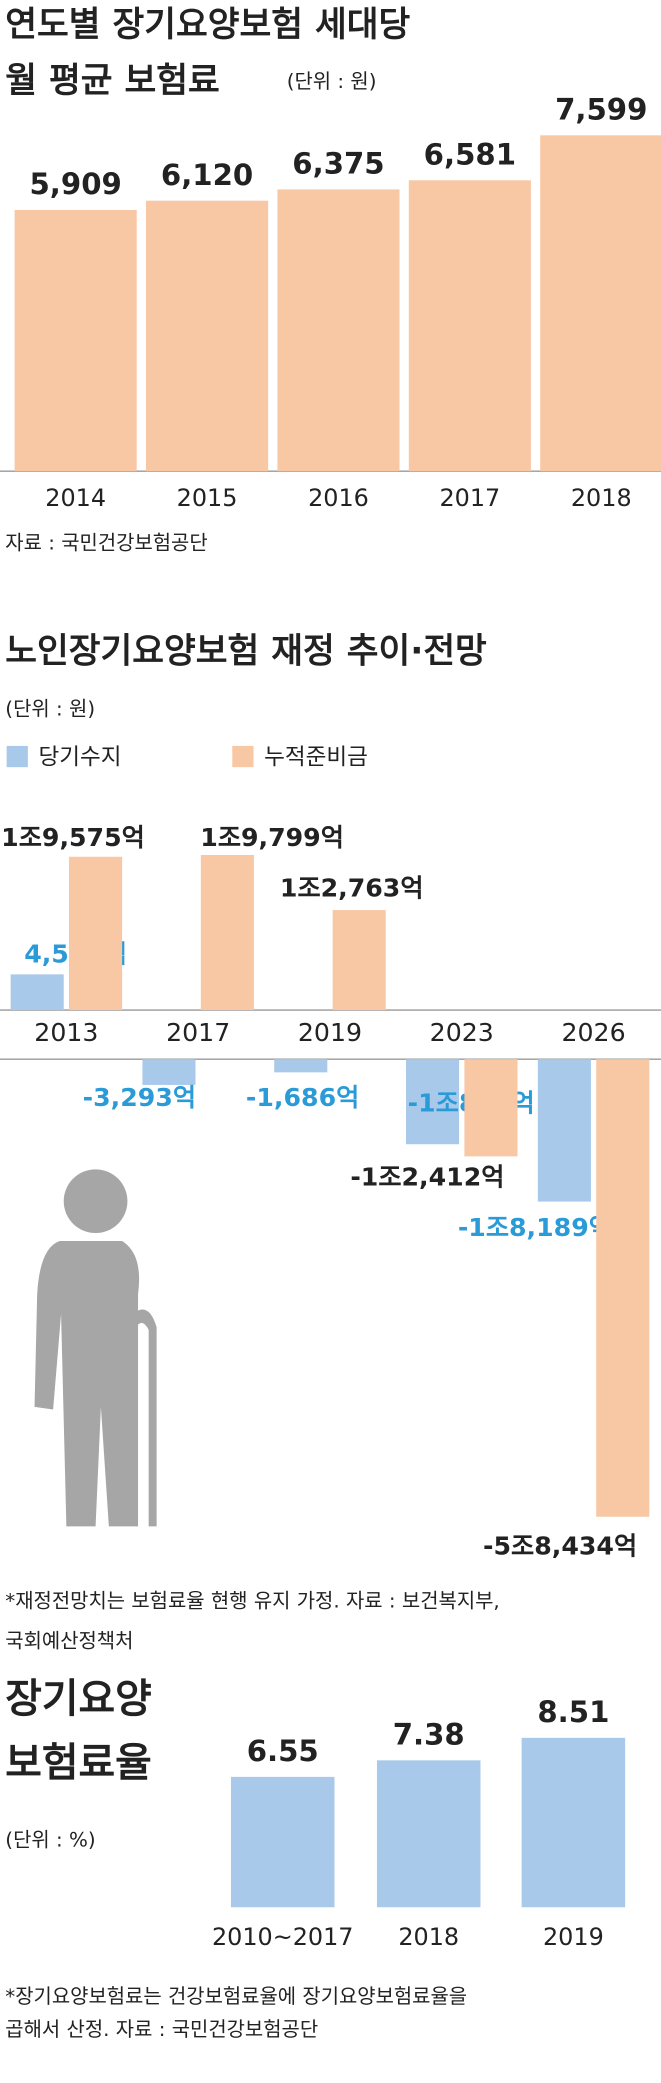 This screenshot has height=2083, width=661. What do you see at coordinates (161, 2029) in the screenshot?
I see `note: 곱해서 산정. 자료 : 국민건강보험공단` at bounding box center [161, 2029].